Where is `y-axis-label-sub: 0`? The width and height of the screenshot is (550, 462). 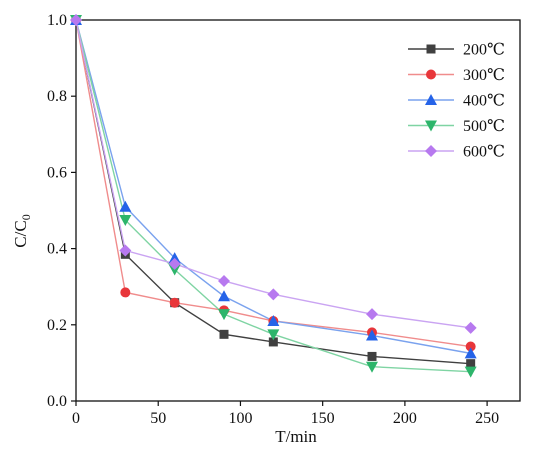 y-axis-label-sub: 0 is located at coordinates (26, 217).